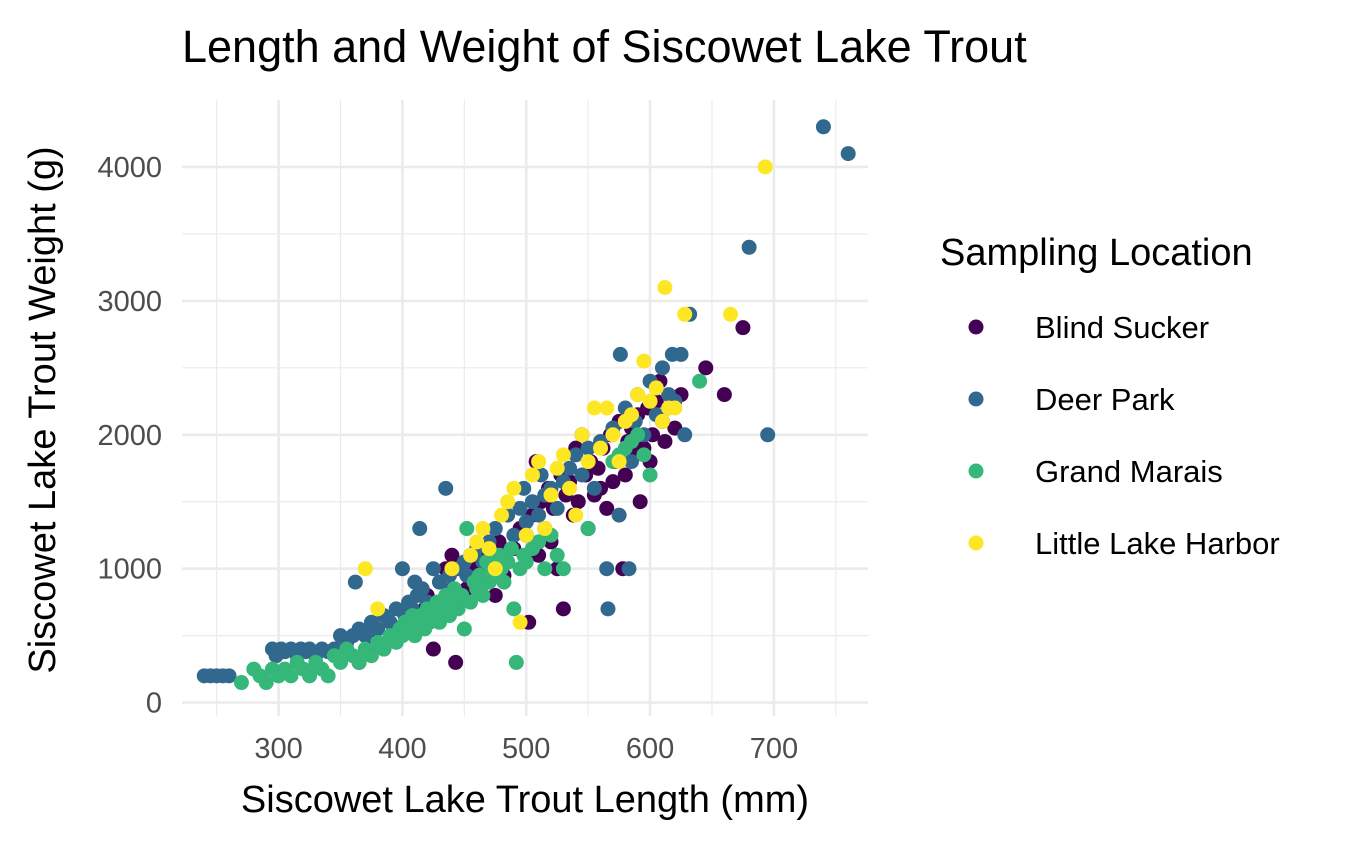 The width and height of the screenshot is (1368, 848). Describe the element at coordinates (129, 436) in the screenshot. I see `y-tick-label: 2000` at that location.